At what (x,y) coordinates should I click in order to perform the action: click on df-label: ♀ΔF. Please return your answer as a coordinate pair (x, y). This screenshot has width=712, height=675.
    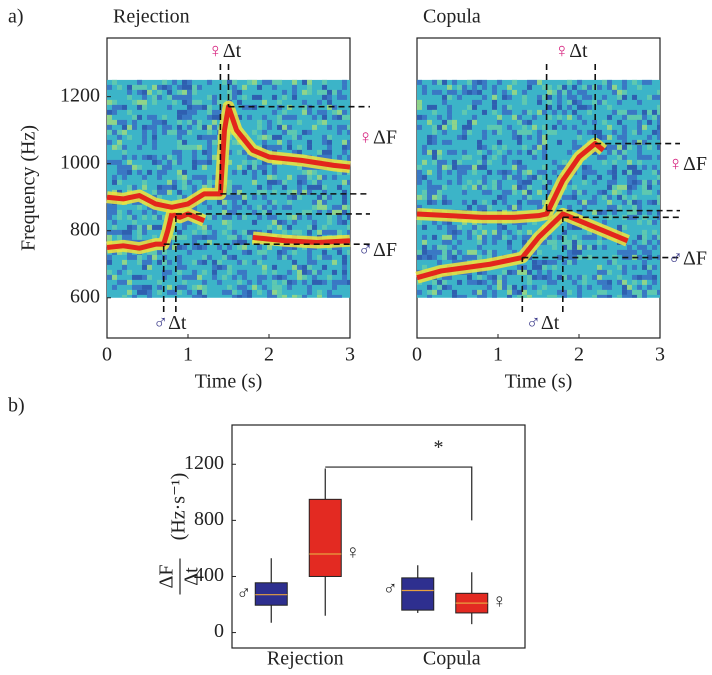
    Looking at the image, I should click on (687, 164).